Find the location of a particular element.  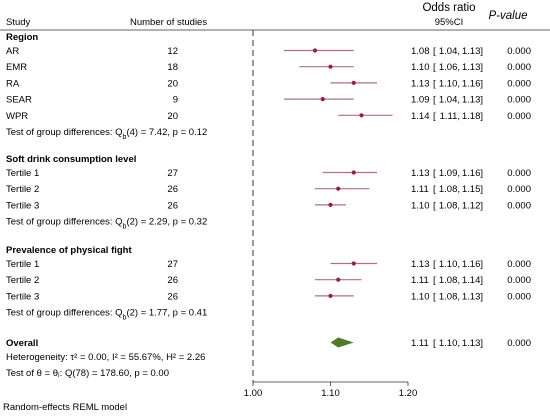

header-number-of-studies: Number of studies is located at coordinates (168, 22).